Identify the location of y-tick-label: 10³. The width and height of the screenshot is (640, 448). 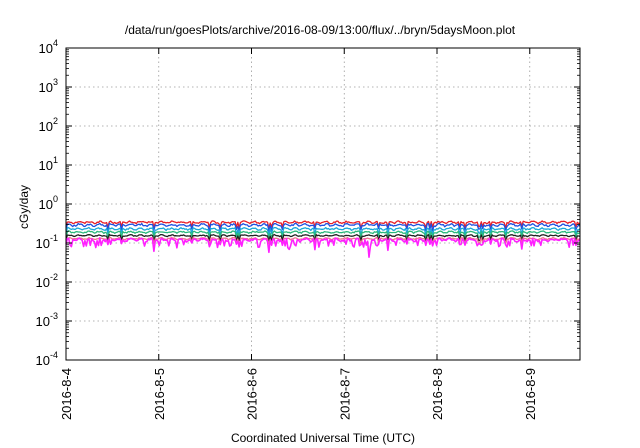
(48, 86).